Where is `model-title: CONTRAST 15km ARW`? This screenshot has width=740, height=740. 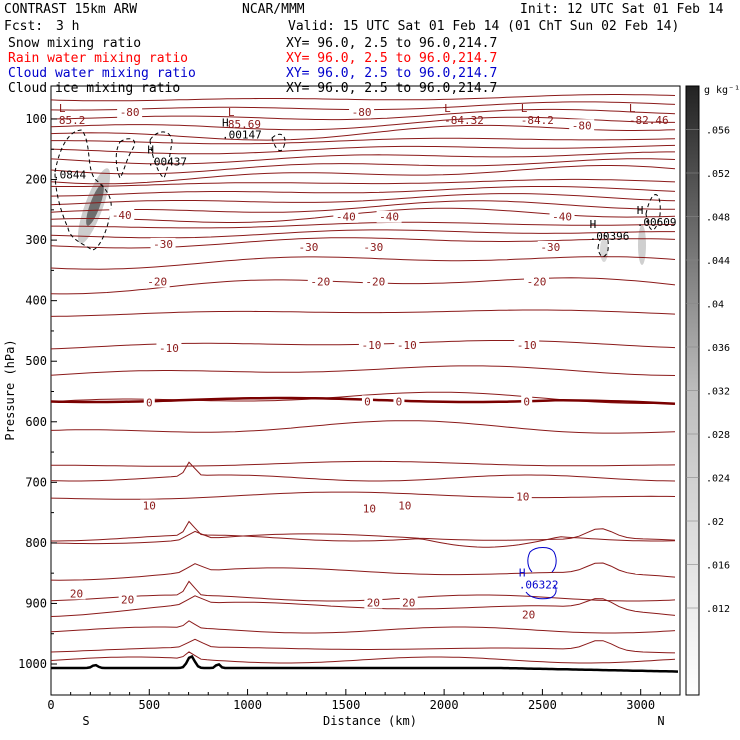
model-title: CONTRAST 15km ARW is located at coordinates (70, 9).